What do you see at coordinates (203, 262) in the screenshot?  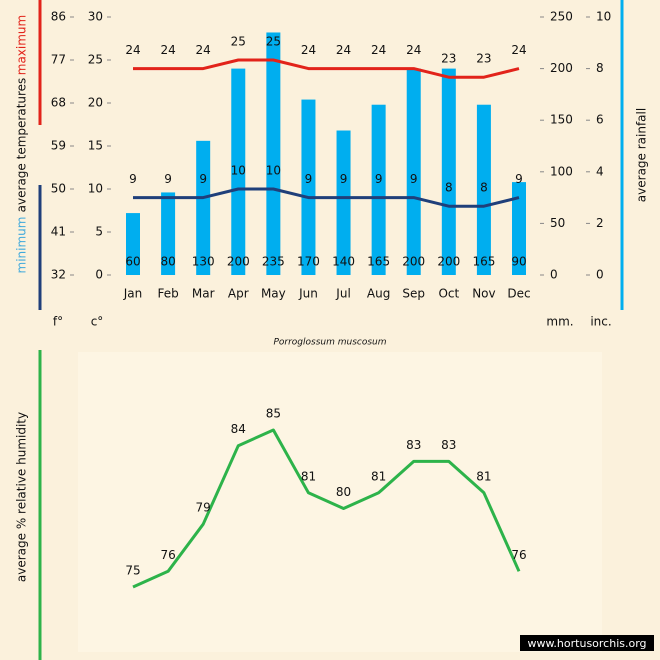 I see `data-label: 130` at bounding box center [203, 262].